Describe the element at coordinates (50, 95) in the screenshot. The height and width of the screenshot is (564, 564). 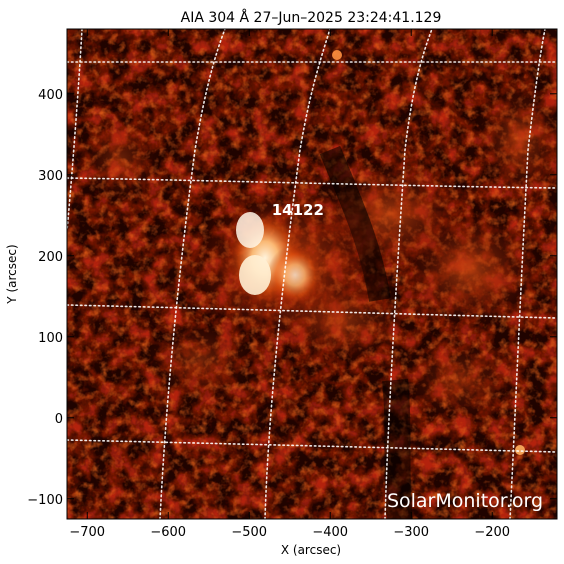
I see `y-tick-label: 400` at that location.